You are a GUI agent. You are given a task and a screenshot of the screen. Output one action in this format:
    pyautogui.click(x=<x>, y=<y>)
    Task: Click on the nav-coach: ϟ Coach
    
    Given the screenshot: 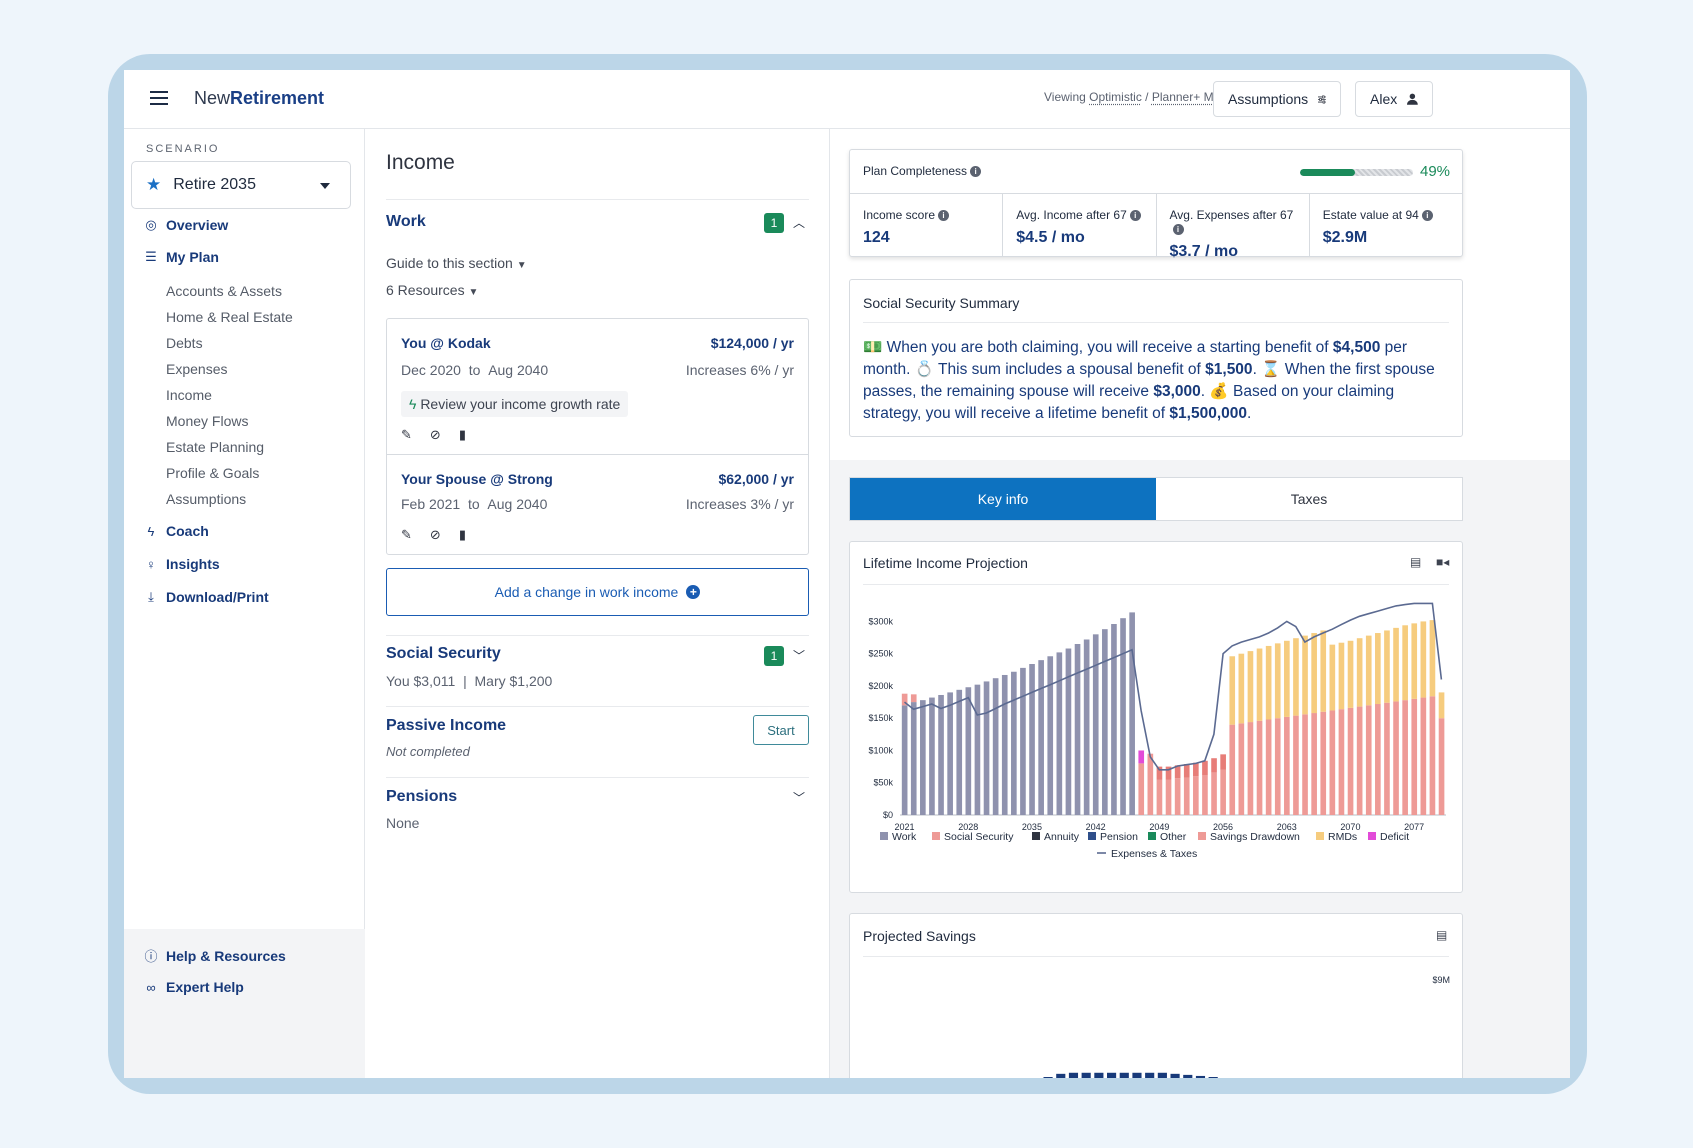 What is the action you would take?
    pyautogui.click(x=176, y=531)
    